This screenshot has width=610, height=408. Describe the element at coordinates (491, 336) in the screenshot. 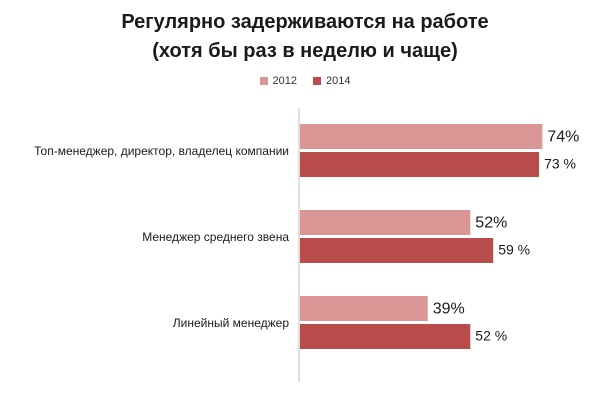

I see `data-label-2014-3: 52 %` at that location.